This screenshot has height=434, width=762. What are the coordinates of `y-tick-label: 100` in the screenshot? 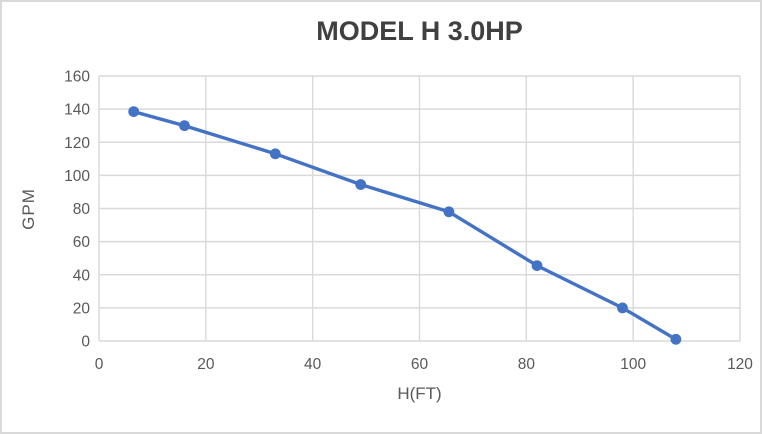 It's located at (77, 176).